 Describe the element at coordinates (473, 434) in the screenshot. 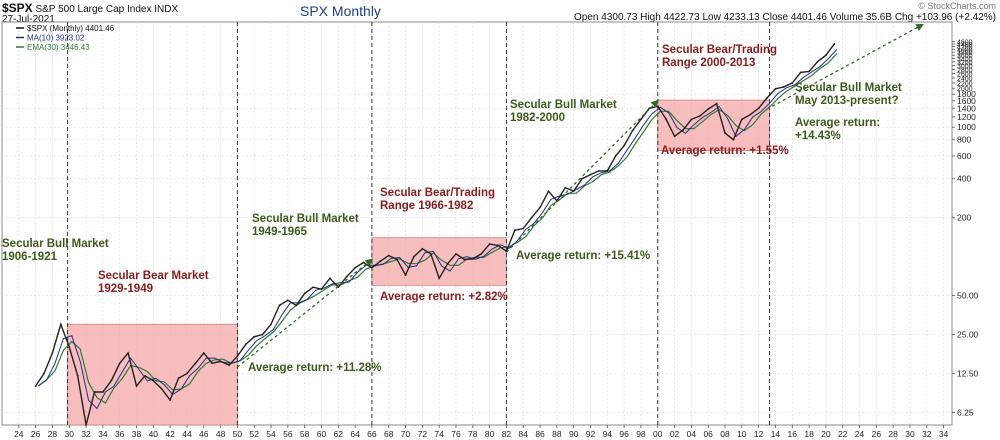

I see `x-tick-label: 78` at that location.